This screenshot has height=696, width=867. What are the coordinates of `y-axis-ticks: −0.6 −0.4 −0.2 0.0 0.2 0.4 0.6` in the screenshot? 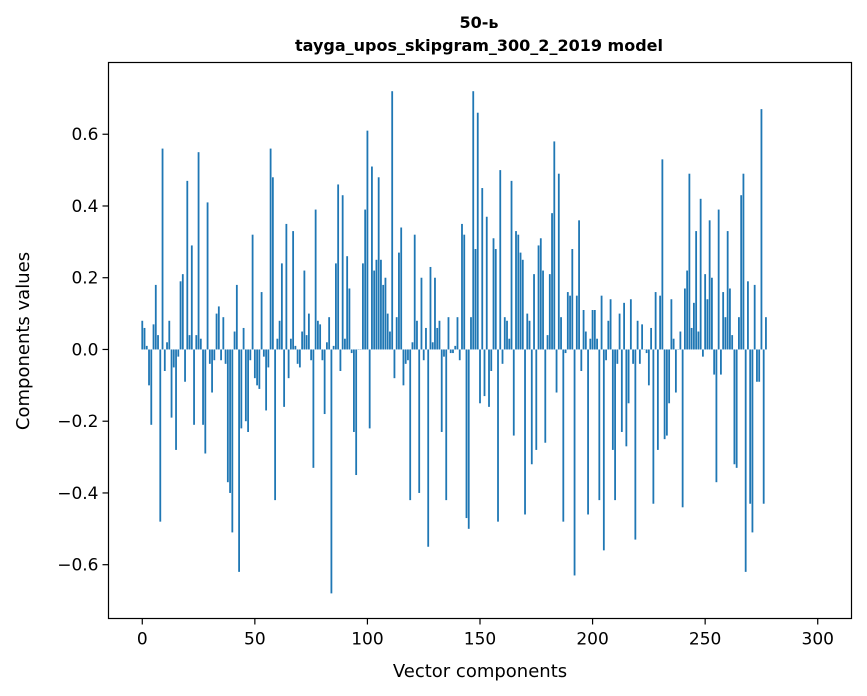 It's located at (83, 350).